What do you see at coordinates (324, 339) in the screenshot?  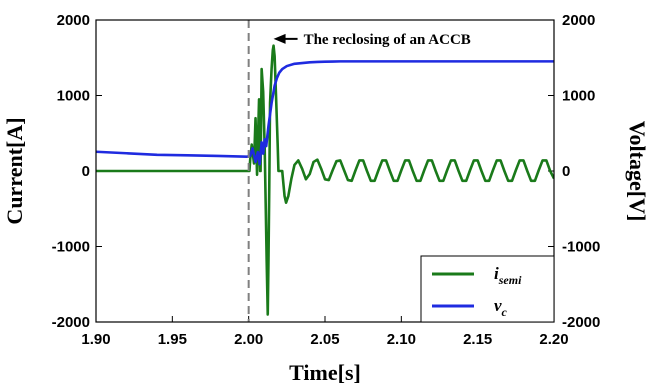 I see `x-tick-label: 2.05` at bounding box center [324, 339].